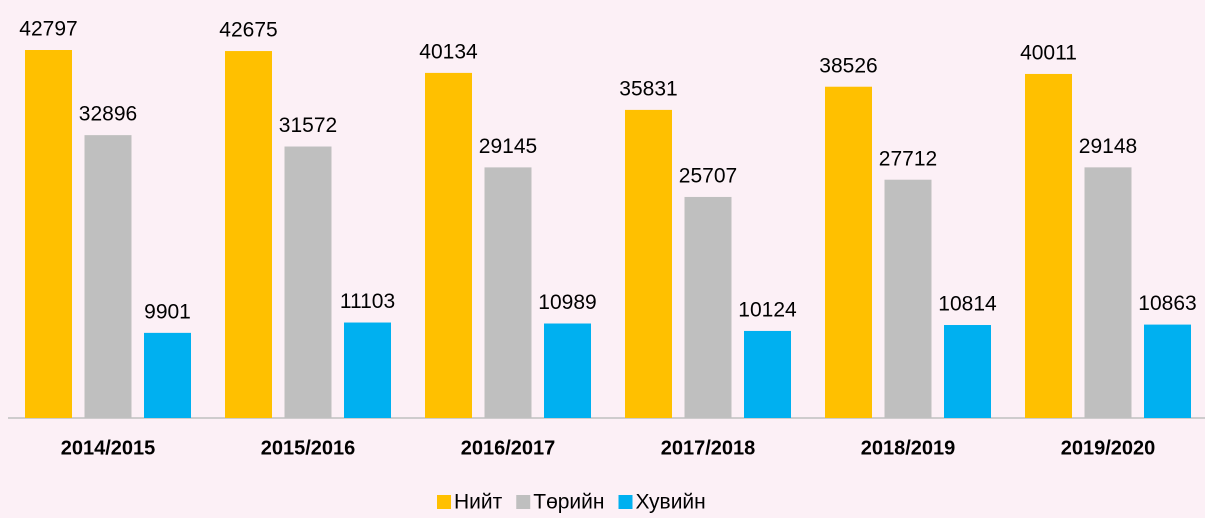  What do you see at coordinates (1167, 303) in the screenshot?
I see `data-label: 10863` at bounding box center [1167, 303].